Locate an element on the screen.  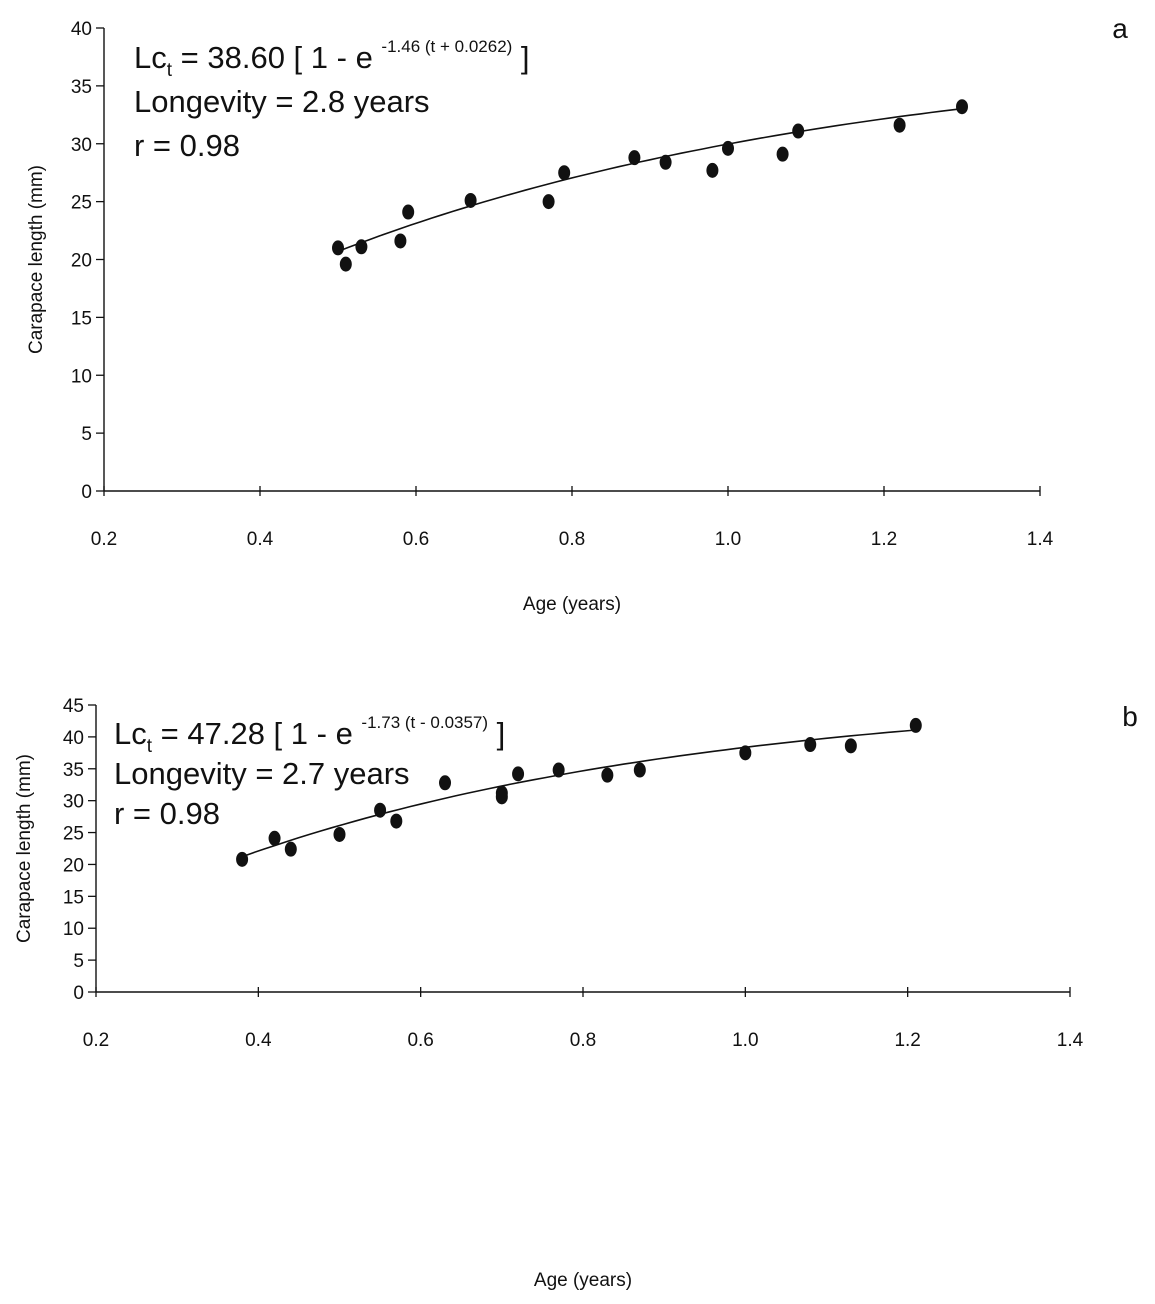
chart-b-x-tick-label: 0.6 is located at coordinates (420, 1040).